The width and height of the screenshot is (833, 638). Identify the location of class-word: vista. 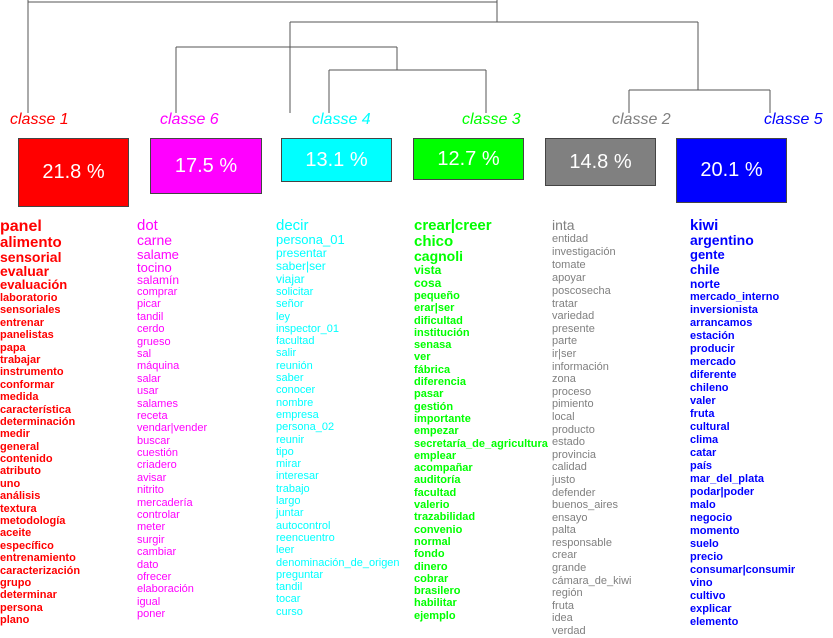
(428, 270).